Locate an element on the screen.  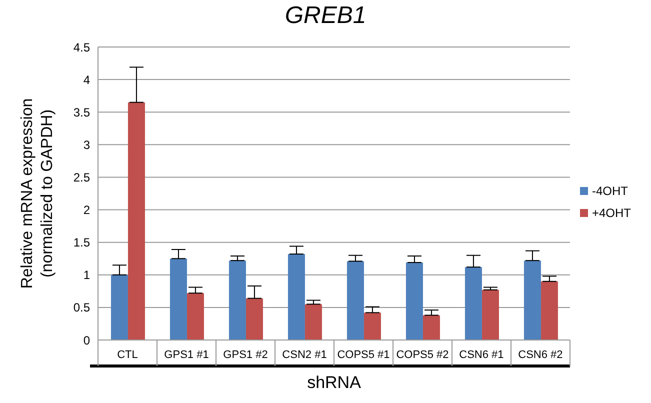
x-tick-label: CSN2 #1 is located at coordinates (304, 355).